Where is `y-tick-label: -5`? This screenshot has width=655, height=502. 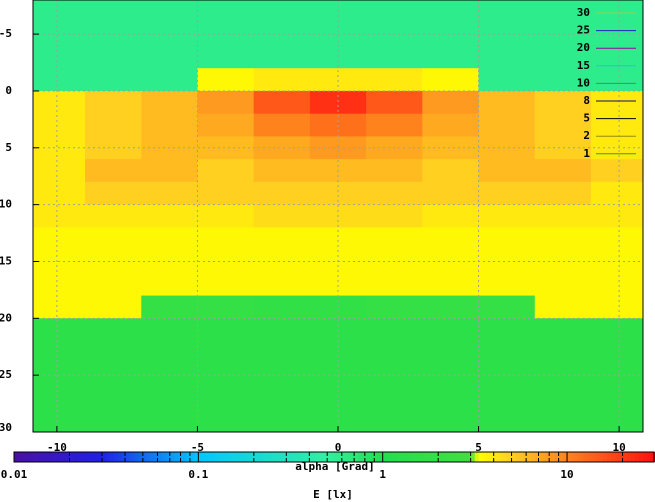 y-tick-label: -5 is located at coordinates (6, 33).